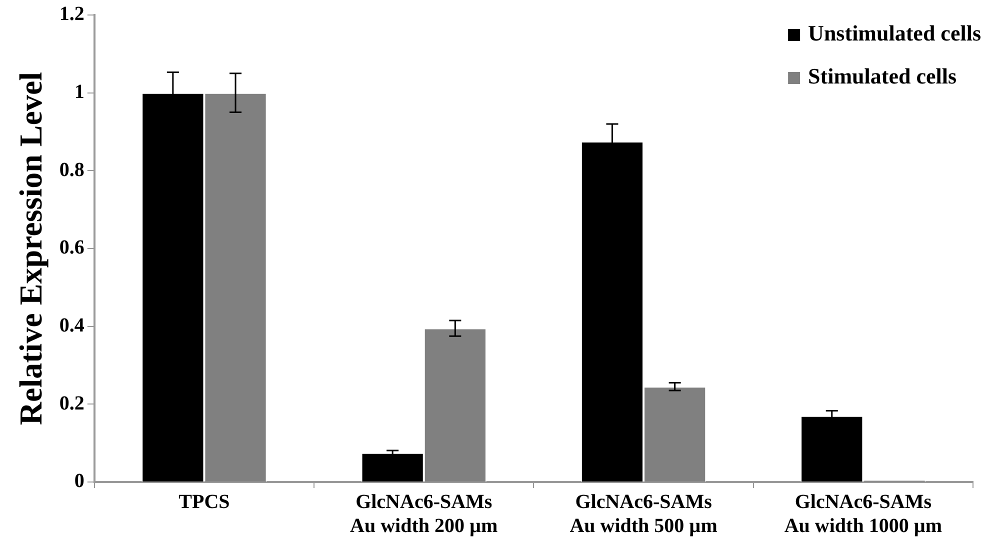 This screenshot has height=546, width=995. Describe the element at coordinates (79, 481) in the screenshot. I see `y-tick-label: 0` at that location.